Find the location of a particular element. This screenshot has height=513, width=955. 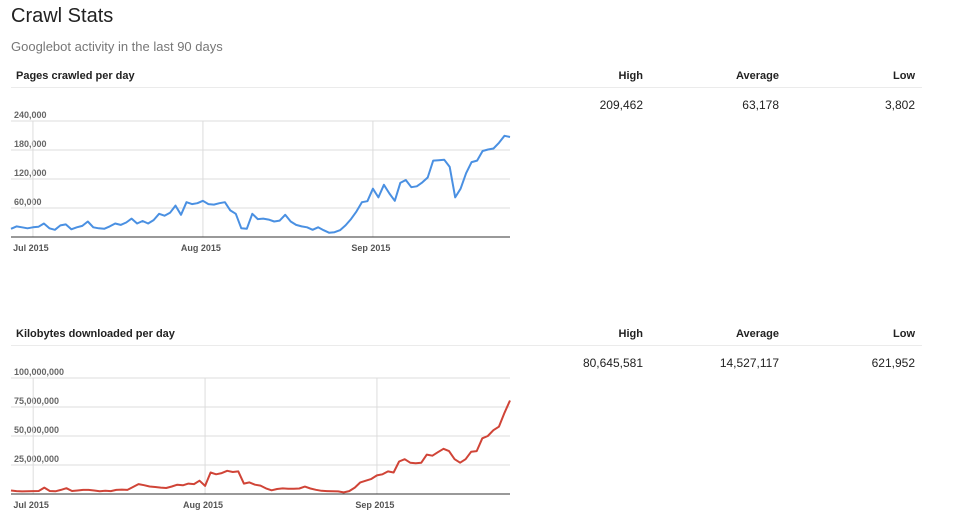

pages-low-value: 3,802 is located at coordinates (899, 105).